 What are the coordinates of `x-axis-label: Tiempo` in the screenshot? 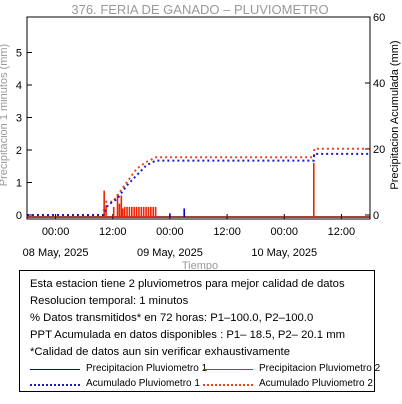 It's located at (200, 265).